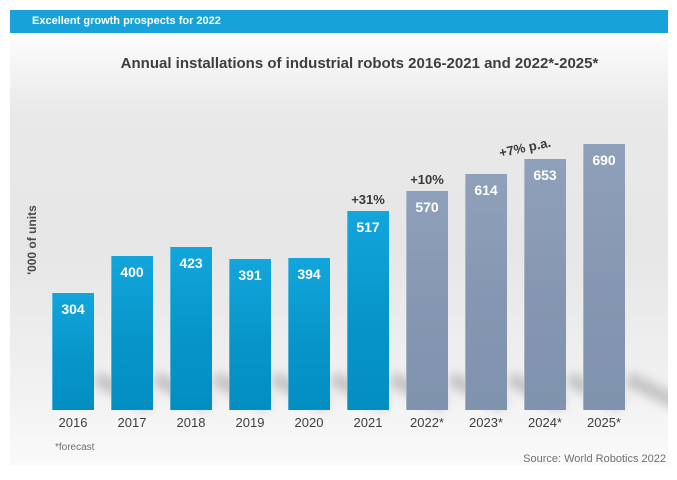 The width and height of the screenshot is (677, 480). What do you see at coordinates (132, 422) in the screenshot?
I see `x-axis-label-2017: 2017` at bounding box center [132, 422].